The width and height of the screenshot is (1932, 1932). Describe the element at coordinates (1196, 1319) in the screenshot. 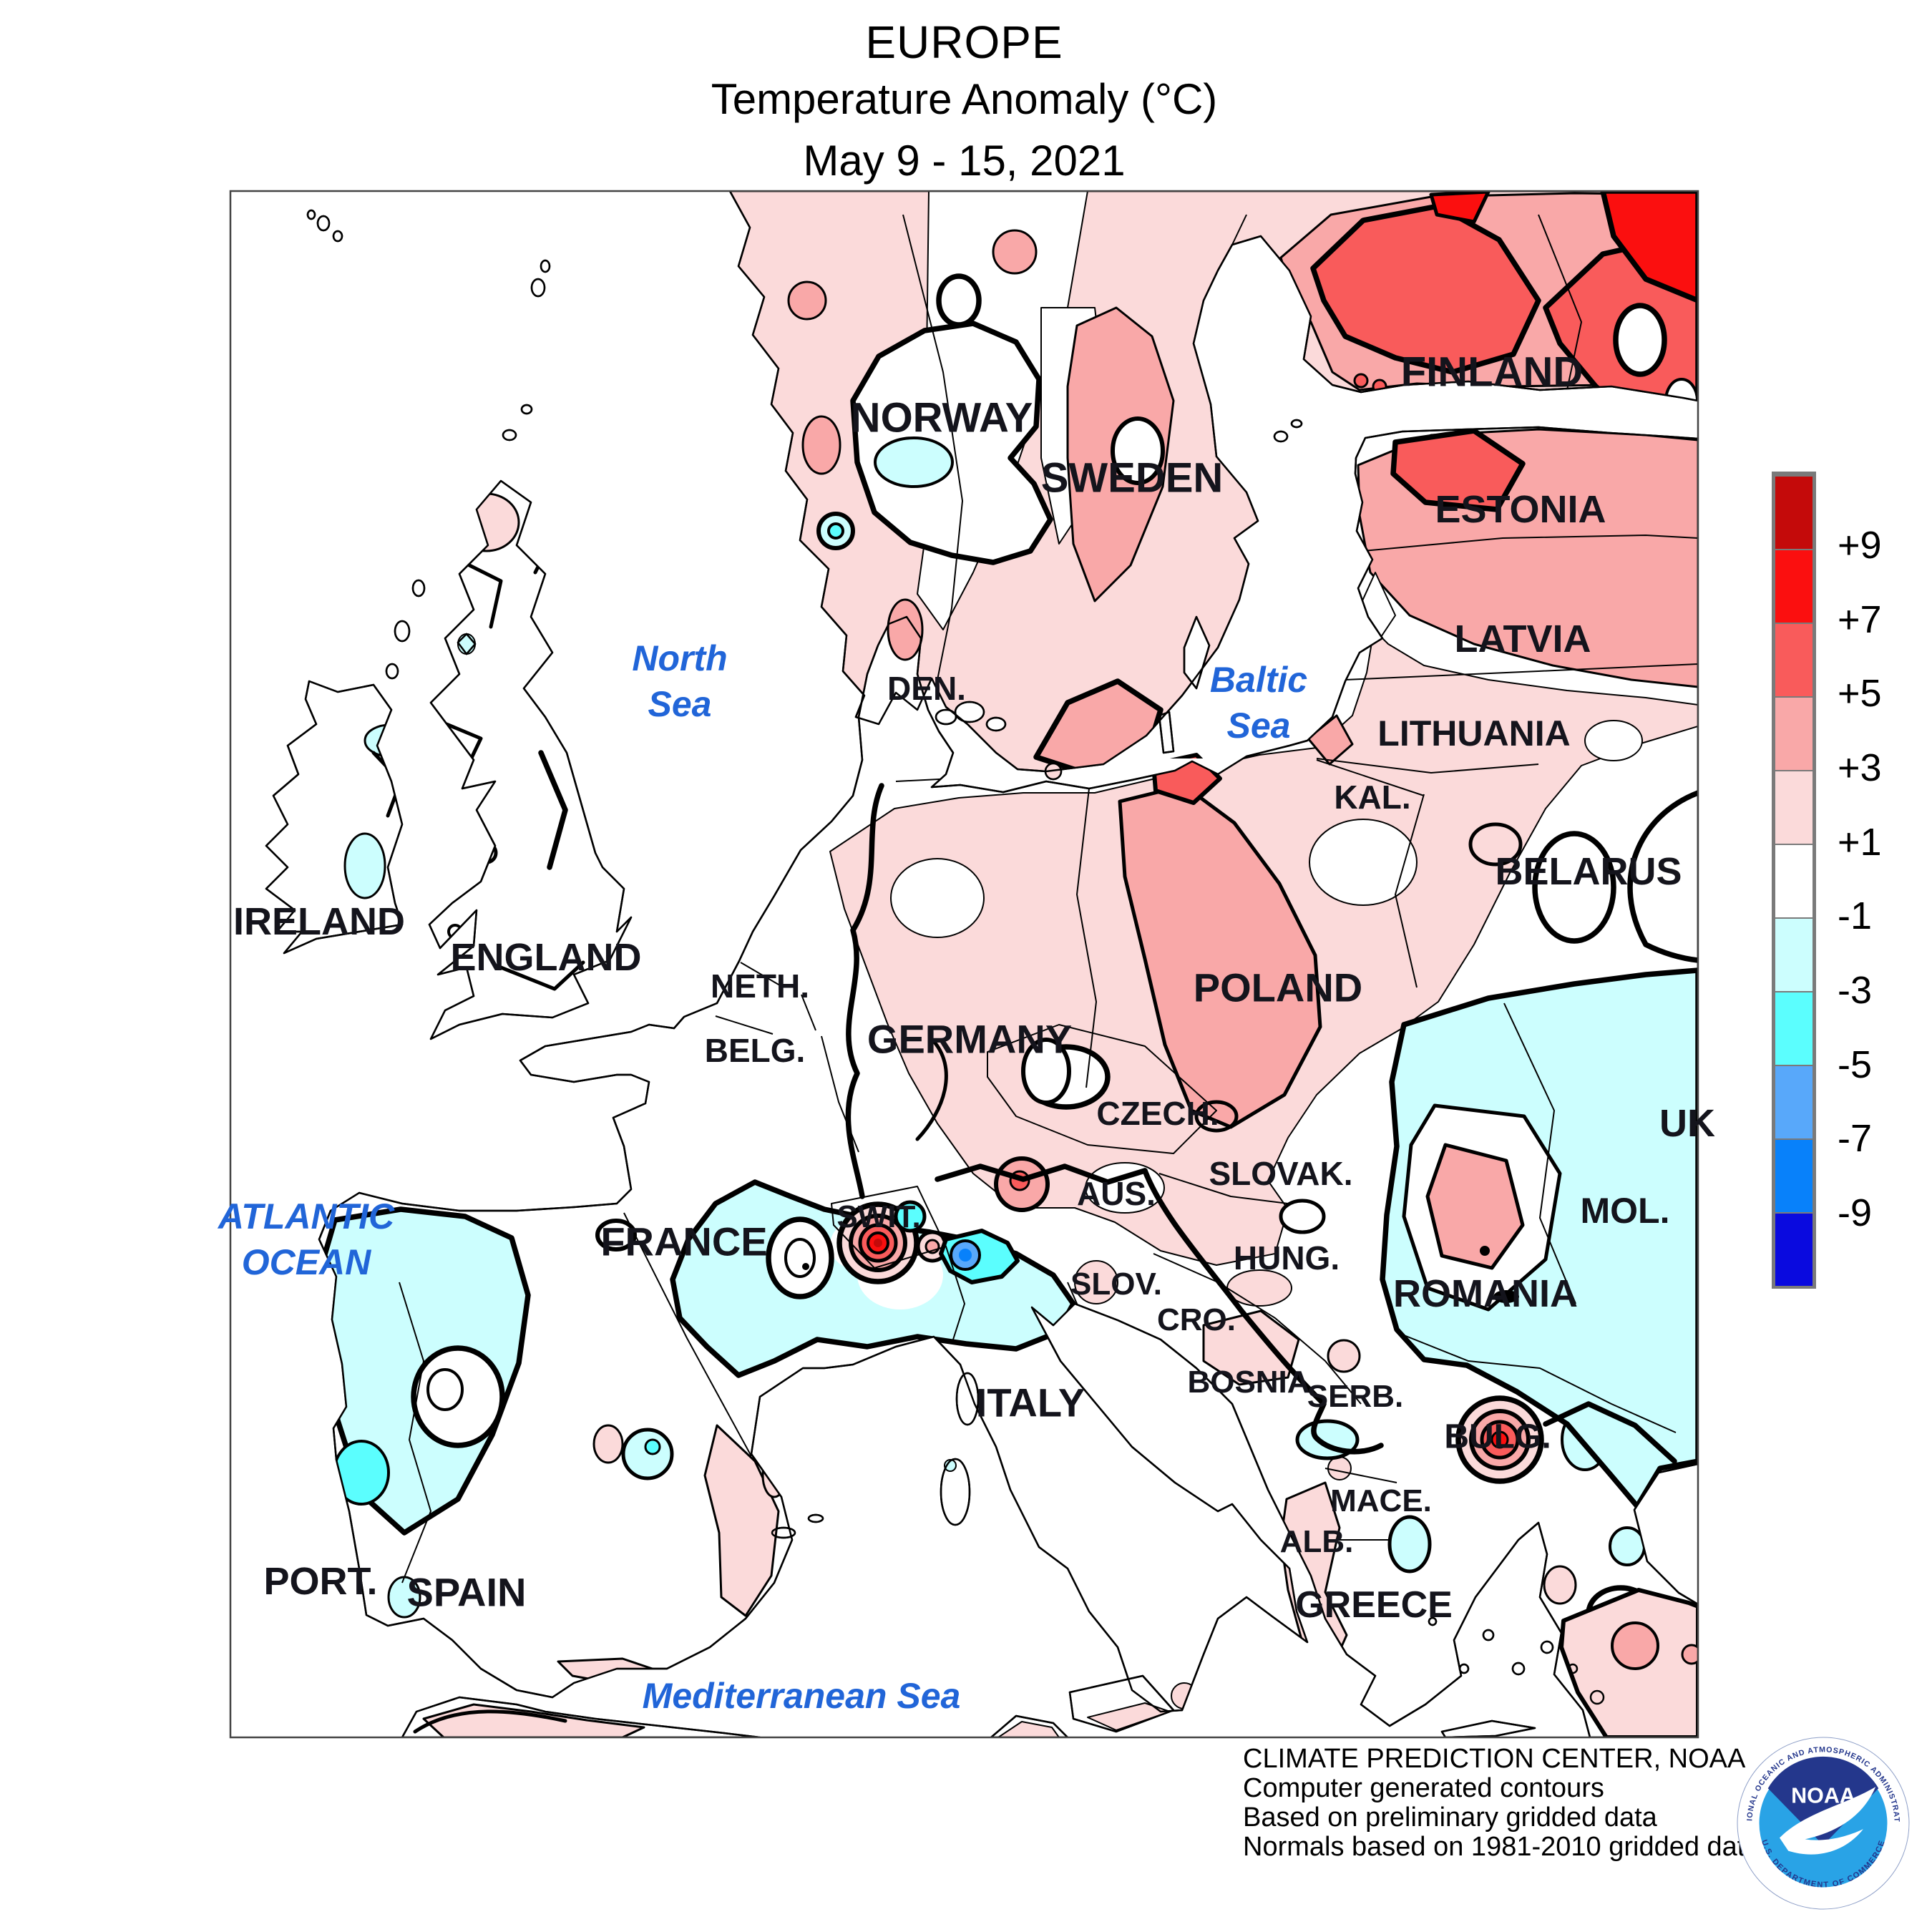

I see `country-label: CRO.` at that location.